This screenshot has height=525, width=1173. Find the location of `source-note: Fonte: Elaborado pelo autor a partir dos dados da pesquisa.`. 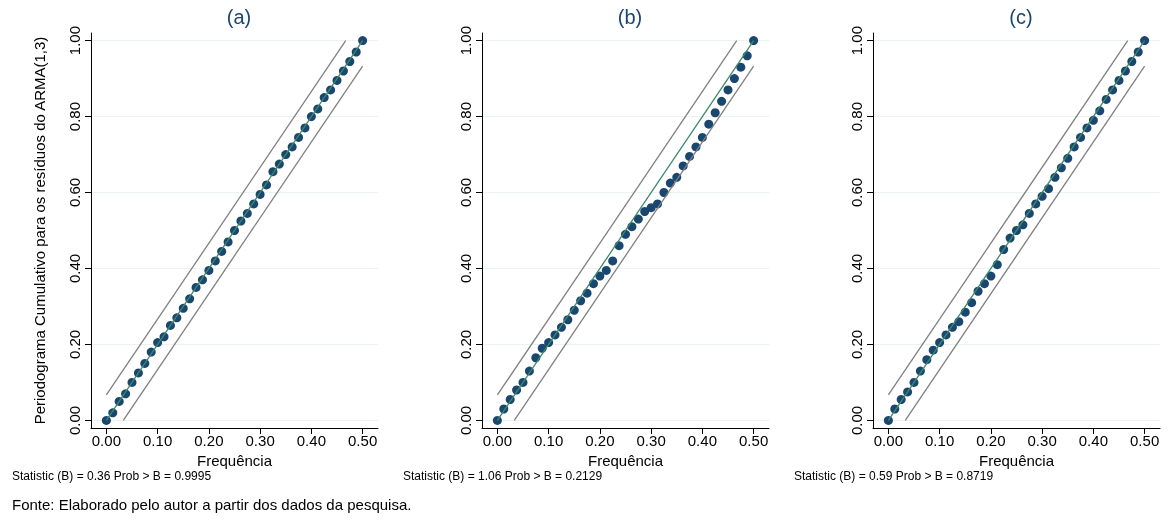

source-note: Fonte: Elaborado pelo autor a partir dos dados da pesquisa. is located at coordinates (212, 504).